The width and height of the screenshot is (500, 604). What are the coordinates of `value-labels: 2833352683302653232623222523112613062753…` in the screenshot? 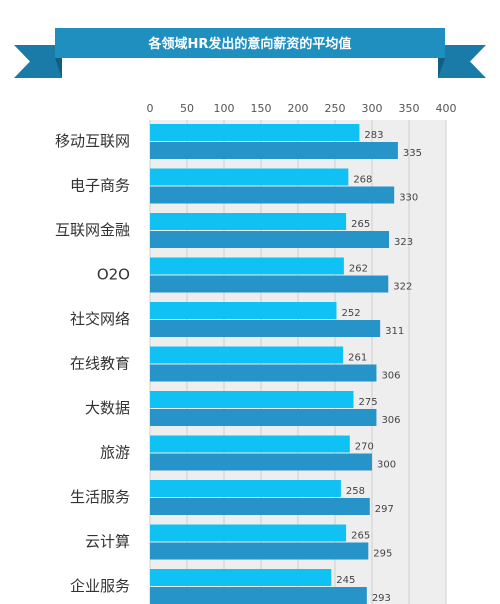 It's located at (379, 367).